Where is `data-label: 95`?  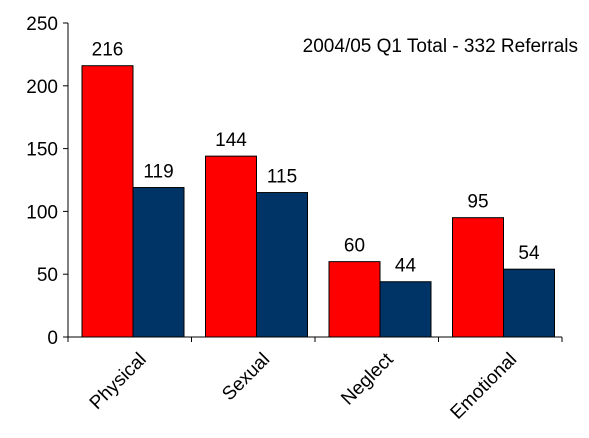 data-label: 95 is located at coordinates (477, 202).